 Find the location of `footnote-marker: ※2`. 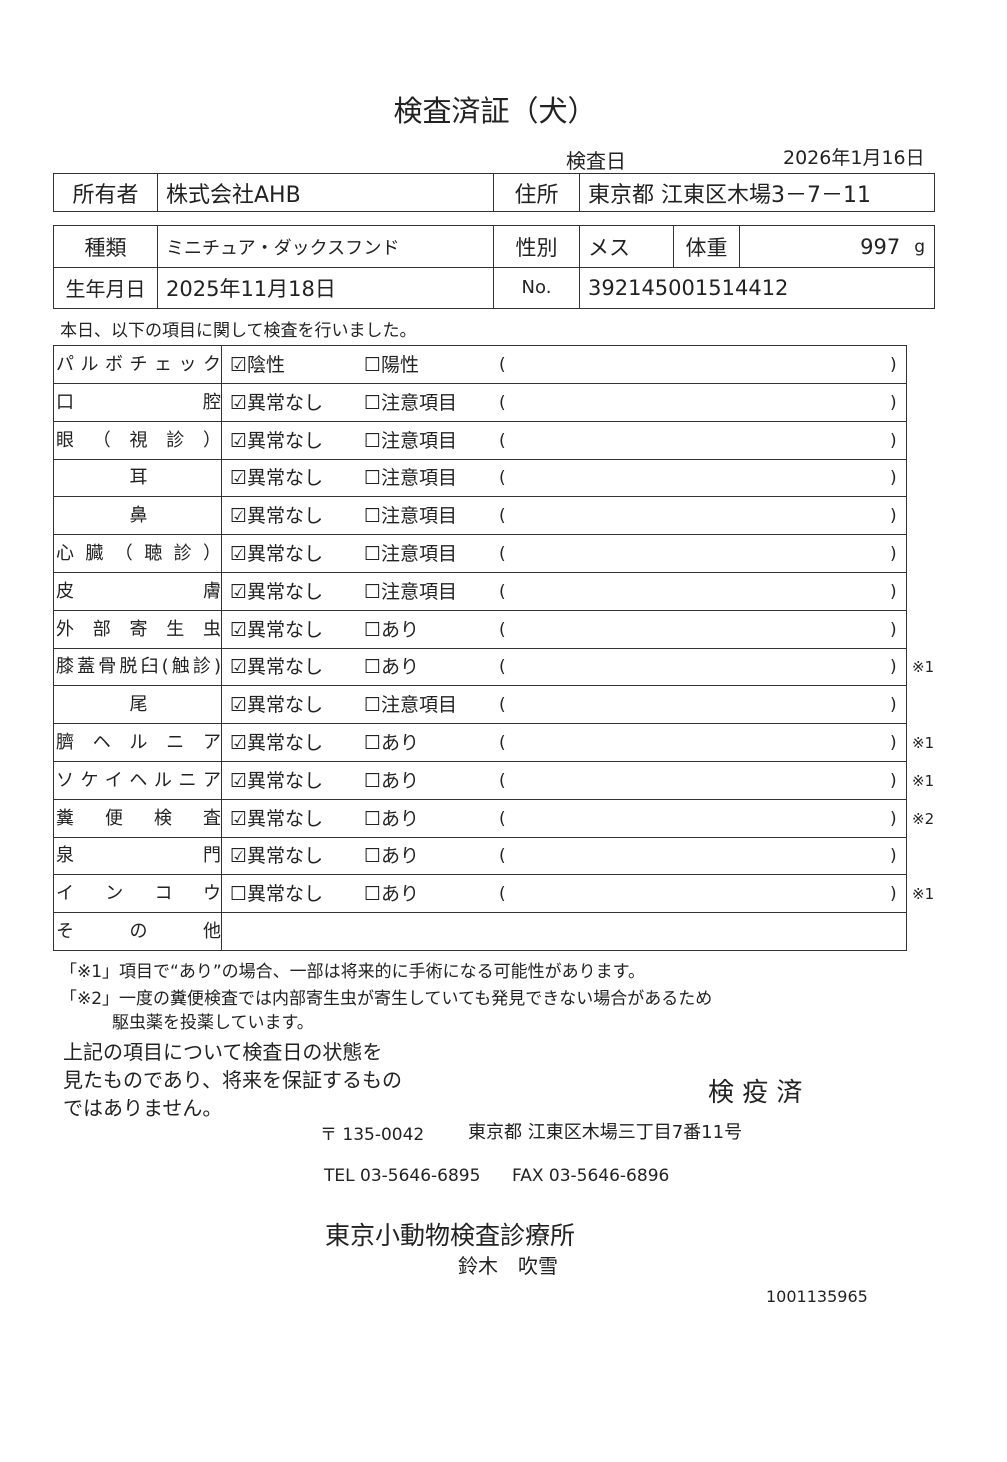

footnote-marker: ※2 is located at coordinates (923, 818).